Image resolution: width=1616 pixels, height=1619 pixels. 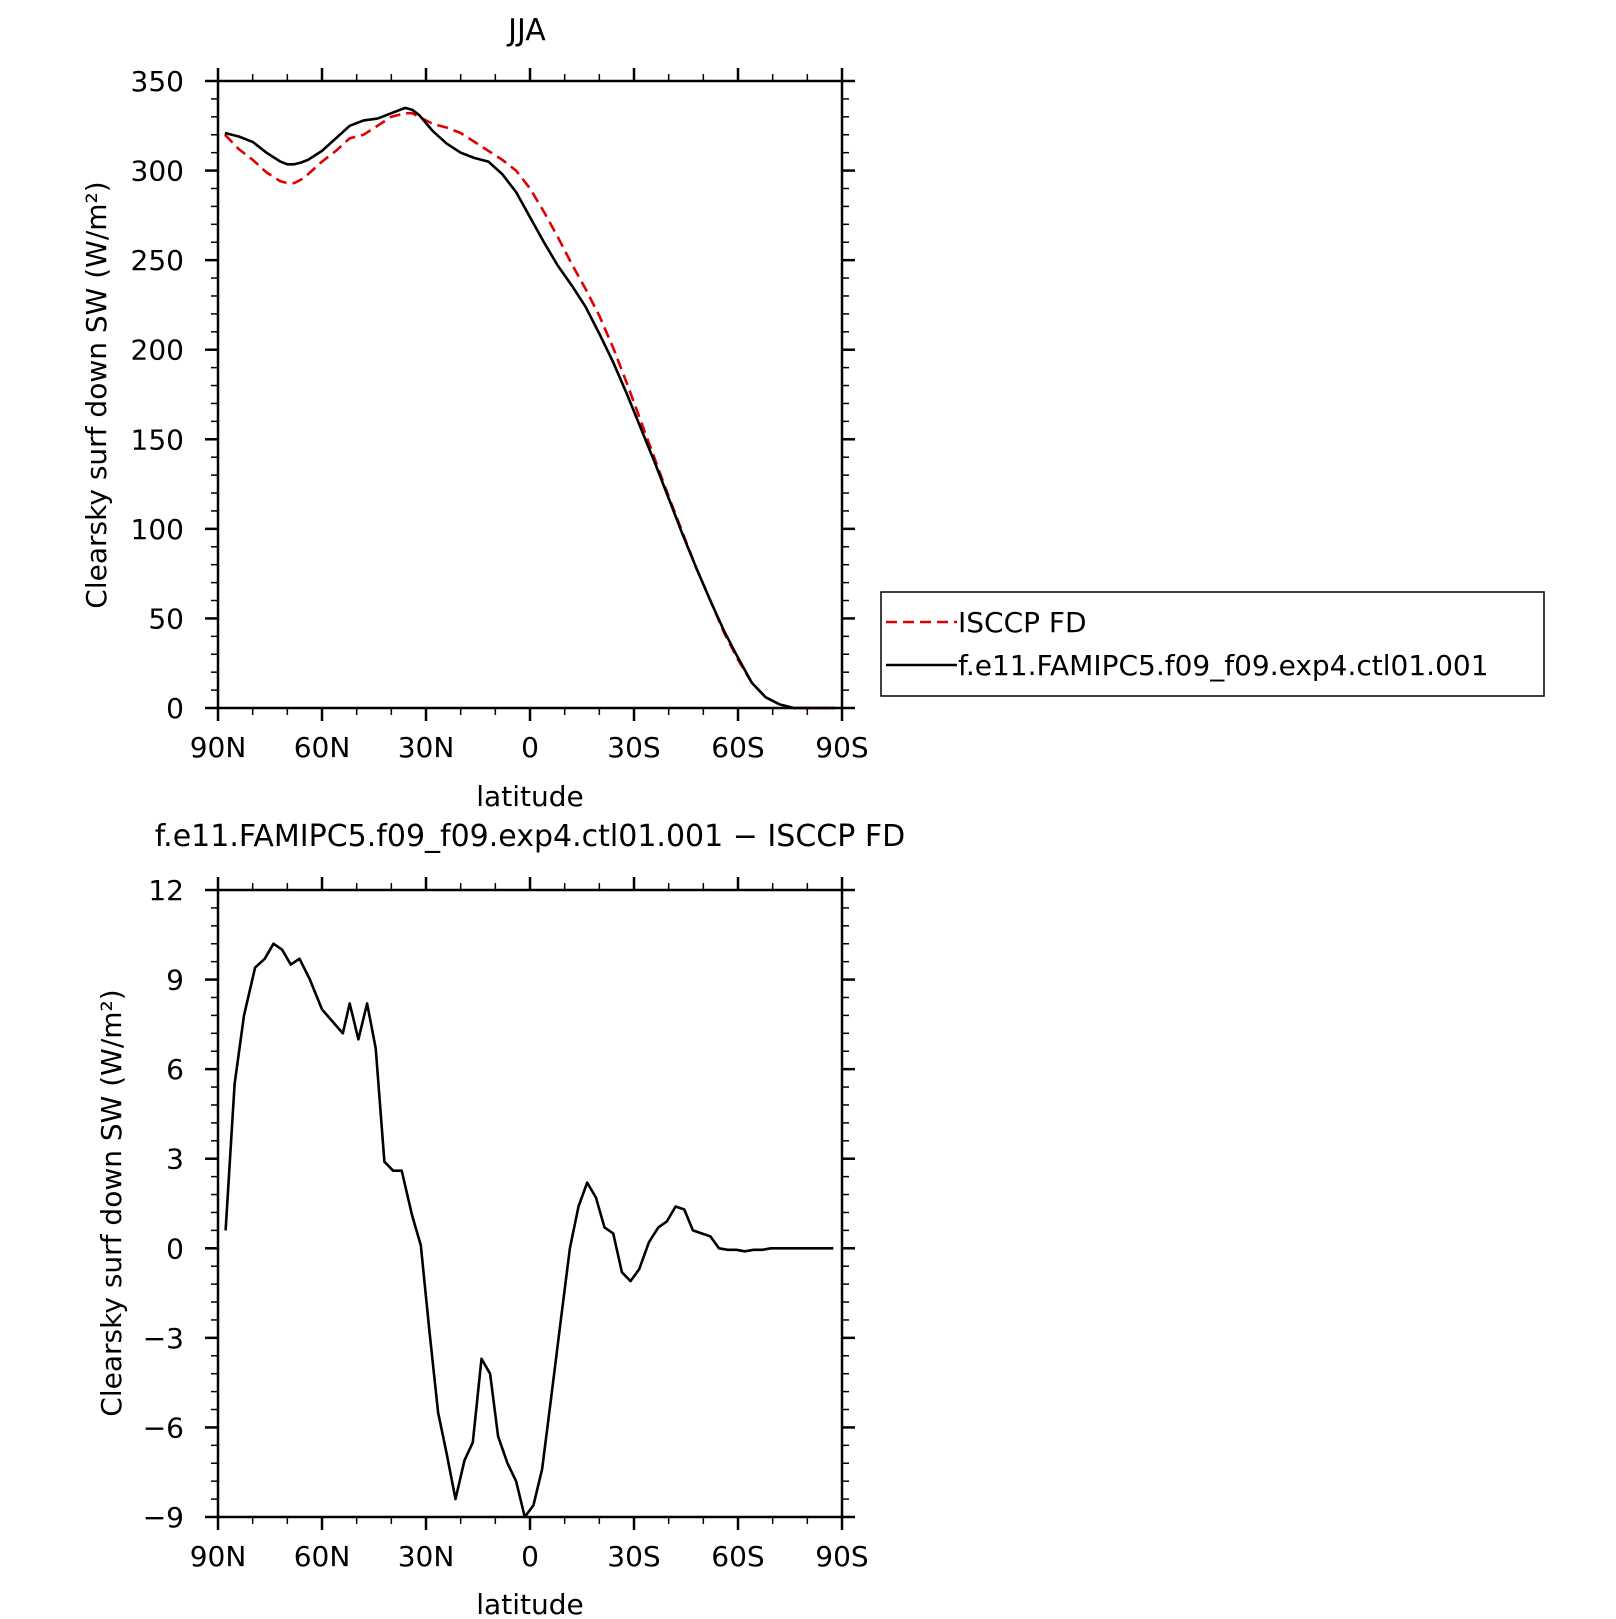 What do you see at coordinates (157, 350) in the screenshot?
I see `y-tick-label: 200` at bounding box center [157, 350].